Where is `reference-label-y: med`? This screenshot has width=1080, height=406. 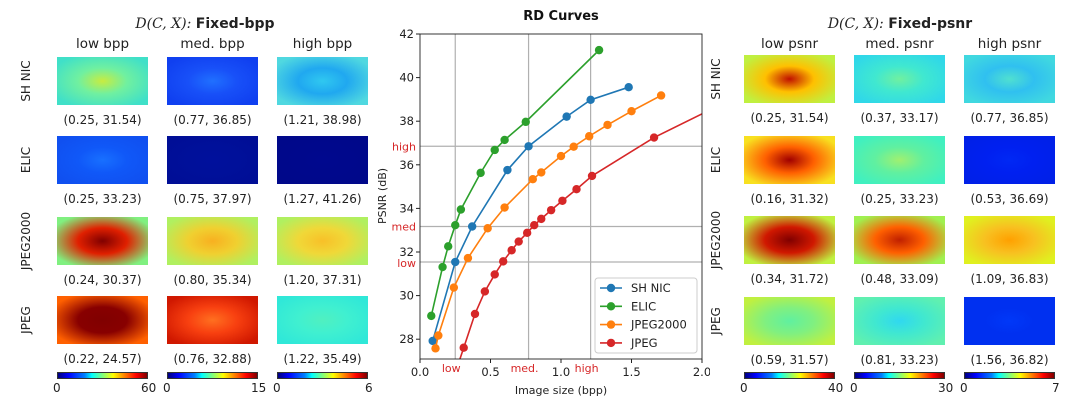
reference-label-y: med is located at coordinates (404, 226).